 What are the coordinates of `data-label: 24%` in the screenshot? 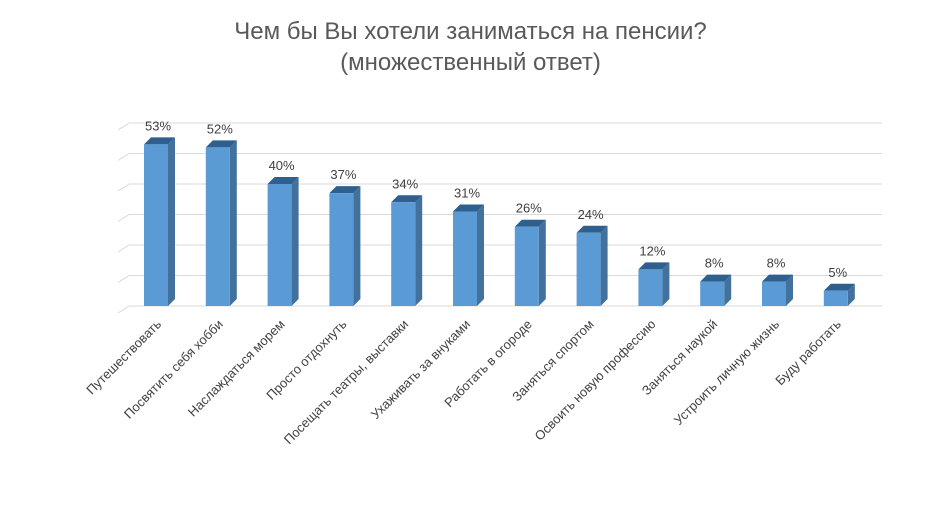 It's located at (591, 214).